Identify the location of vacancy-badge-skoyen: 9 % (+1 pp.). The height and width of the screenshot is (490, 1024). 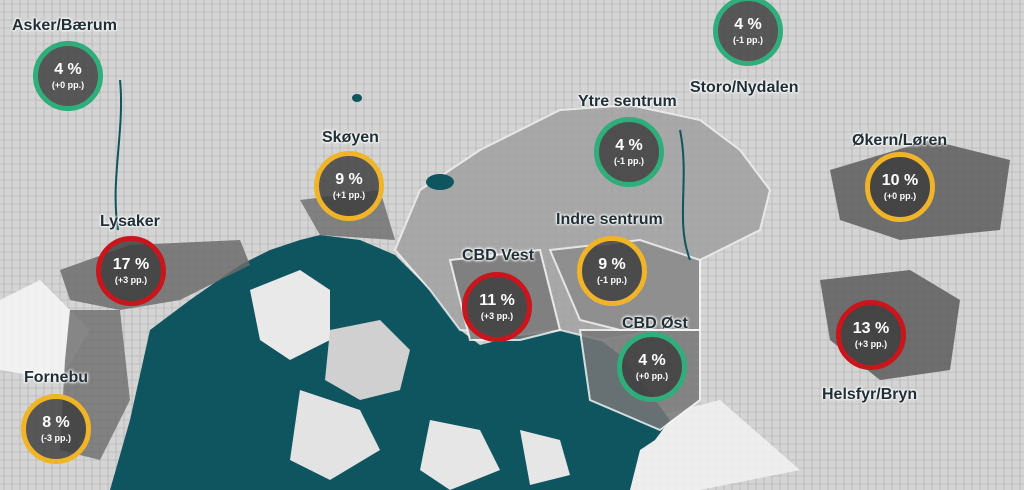
(349, 186).